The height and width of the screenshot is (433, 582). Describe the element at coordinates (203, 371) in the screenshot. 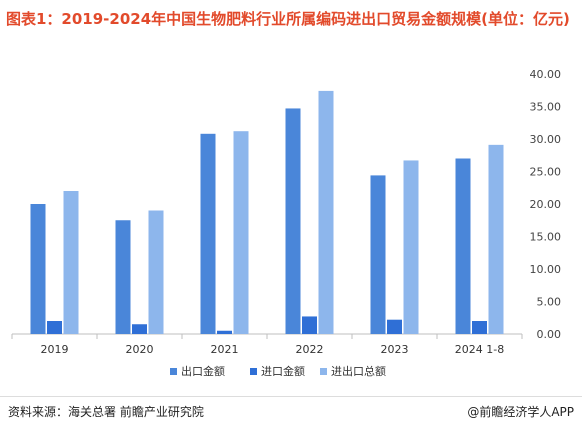

I see `legend-label-export: 出口金额` at that location.